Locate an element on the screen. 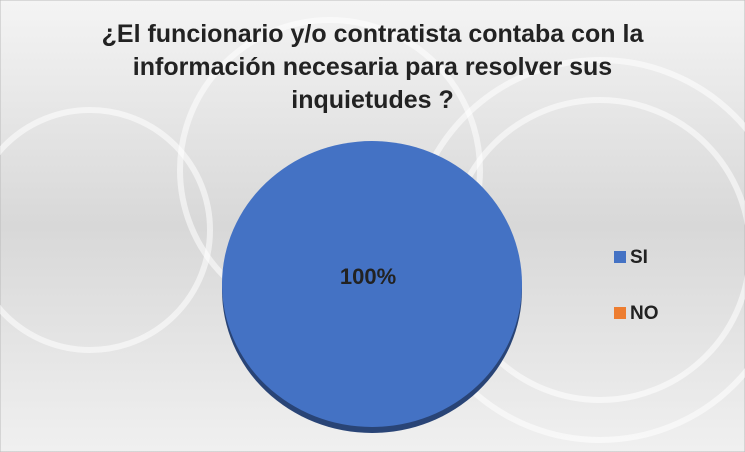 Image resolution: width=745 pixels, height=452 pixels. legend-label: SI is located at coordinates (639, 257).